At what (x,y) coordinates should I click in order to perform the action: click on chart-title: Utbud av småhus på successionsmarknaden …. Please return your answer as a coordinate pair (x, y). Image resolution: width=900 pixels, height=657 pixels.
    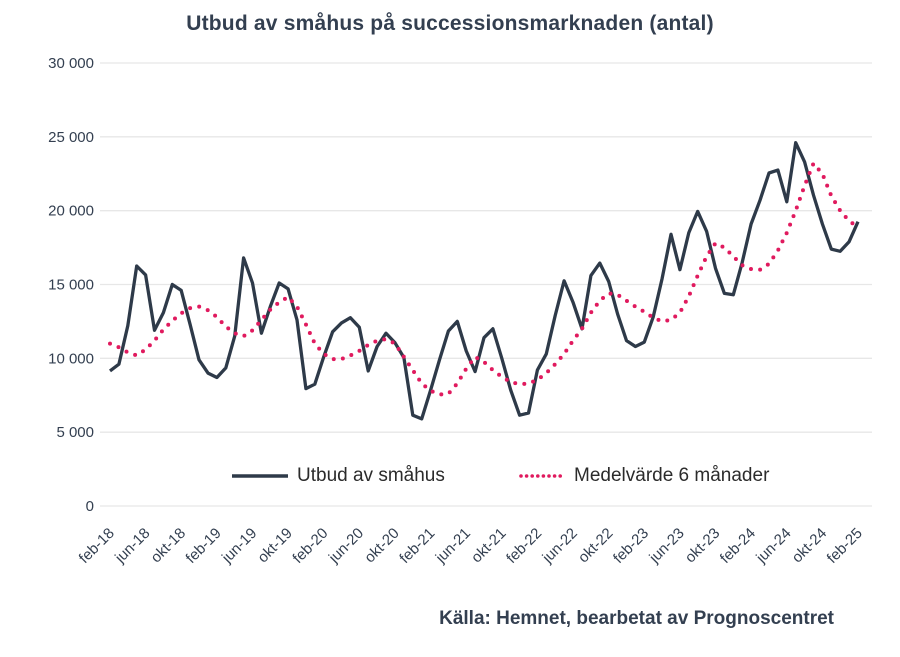
    Looking at the image, I should click on (450, 23).